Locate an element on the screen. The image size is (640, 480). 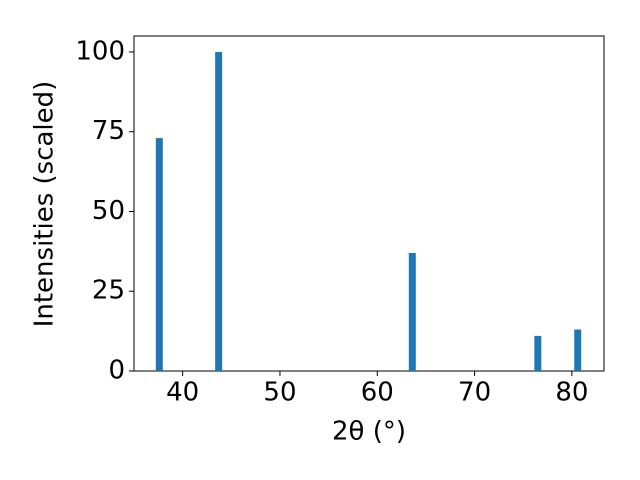
y-tick-label: 0 is located at coordinates (116, 371).